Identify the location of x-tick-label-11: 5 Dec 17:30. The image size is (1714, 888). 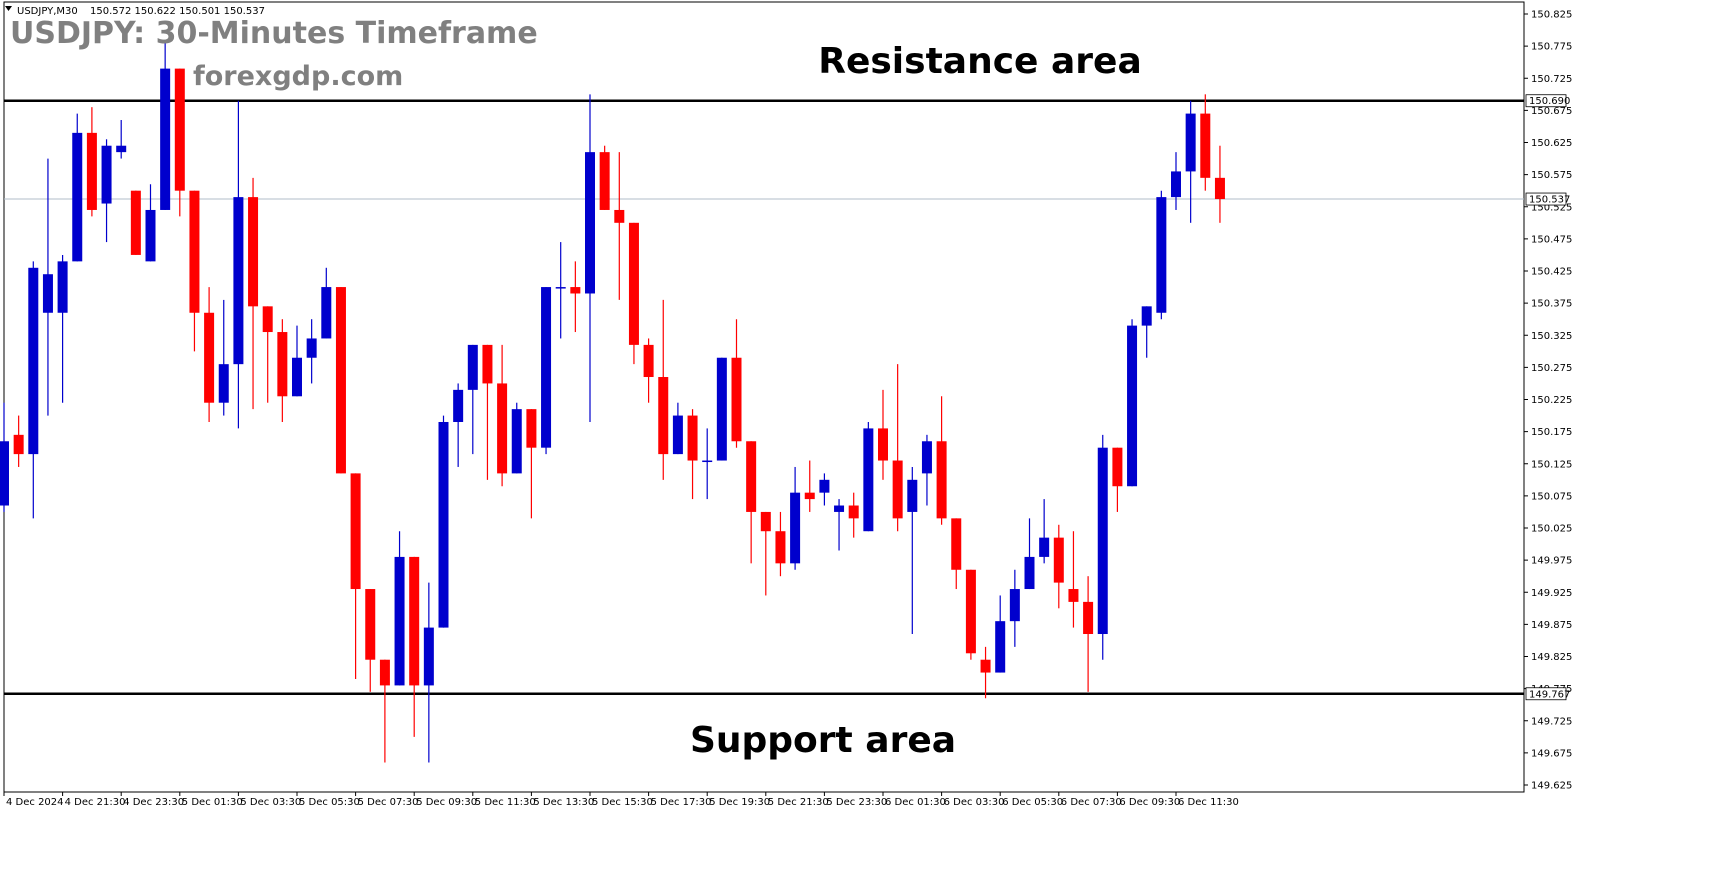
(681, 802).